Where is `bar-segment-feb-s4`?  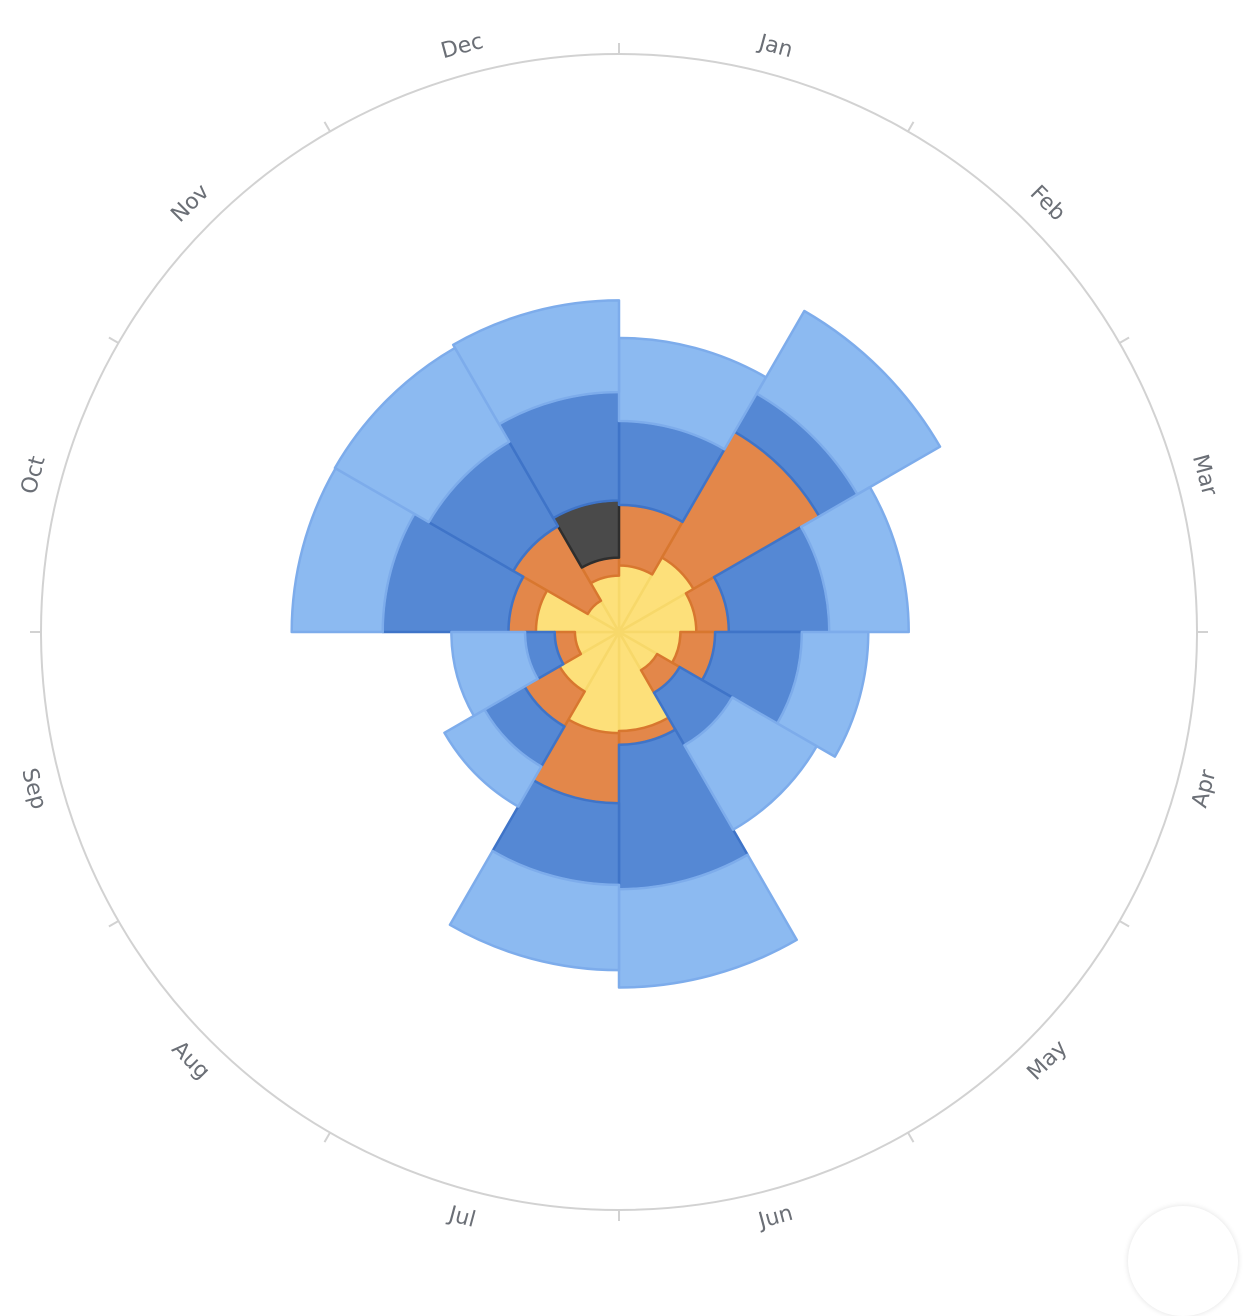 bar-segment-feb-s4 is located at coordinates (848, 402).